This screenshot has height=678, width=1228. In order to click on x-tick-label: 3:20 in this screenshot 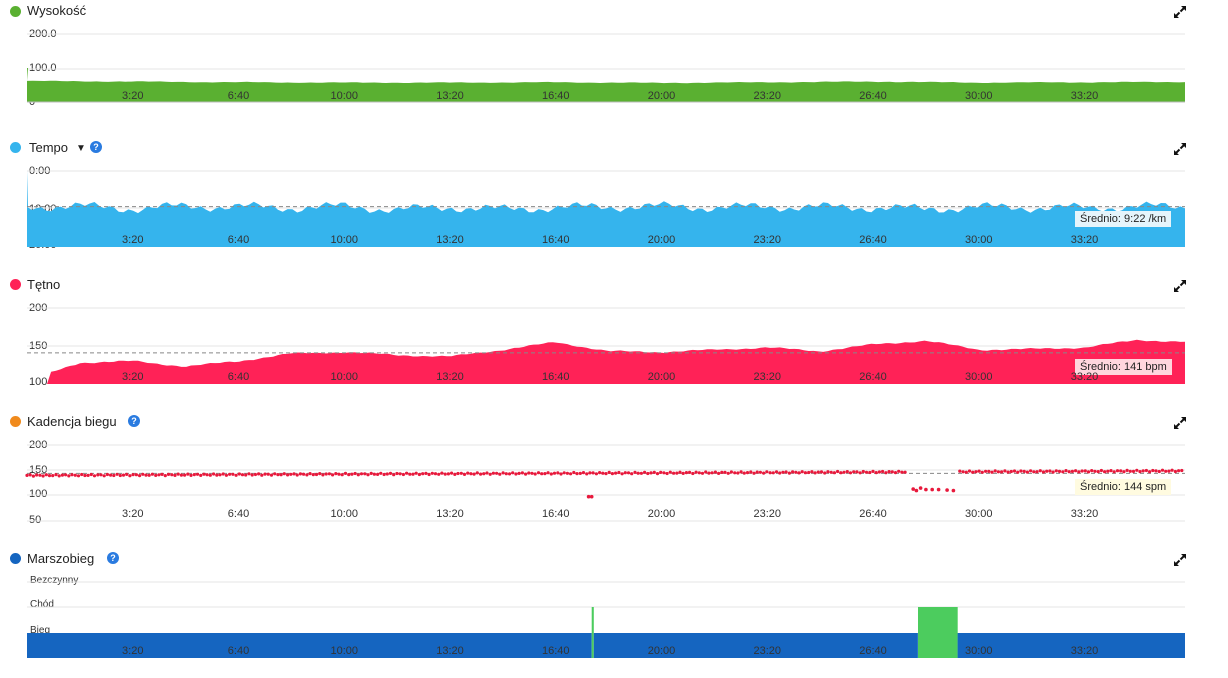, I will do `click(133, 240)`.